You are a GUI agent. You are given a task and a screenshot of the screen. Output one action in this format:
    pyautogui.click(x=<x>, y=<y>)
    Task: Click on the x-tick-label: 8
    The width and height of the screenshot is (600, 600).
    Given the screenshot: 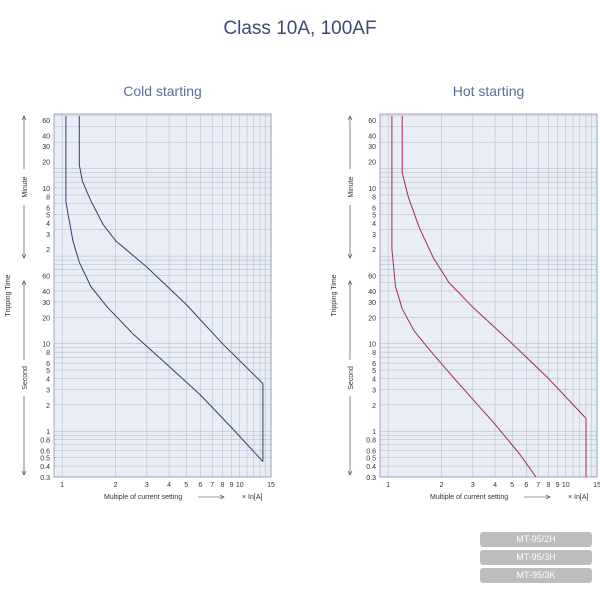 What is the action you would take?
    pyautogui.click(x=223, y=485)
    